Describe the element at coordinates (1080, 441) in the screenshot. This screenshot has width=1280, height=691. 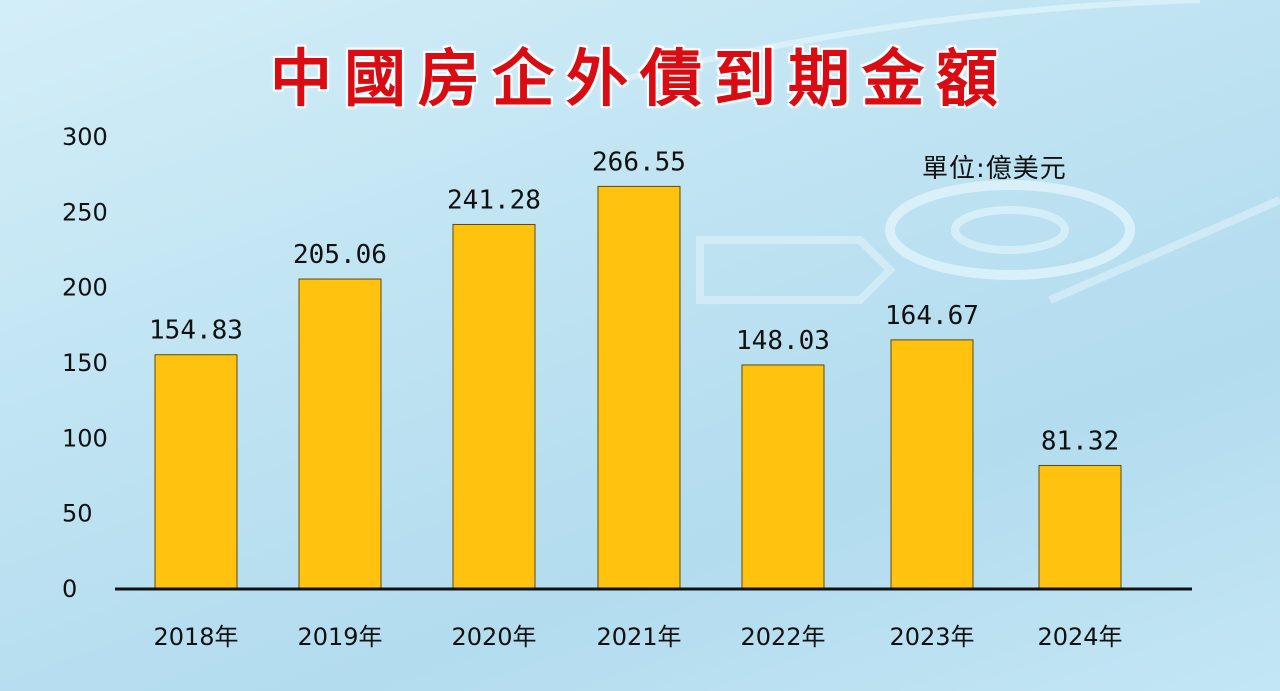
I see `value-label-2024年: 81.32` at that location.